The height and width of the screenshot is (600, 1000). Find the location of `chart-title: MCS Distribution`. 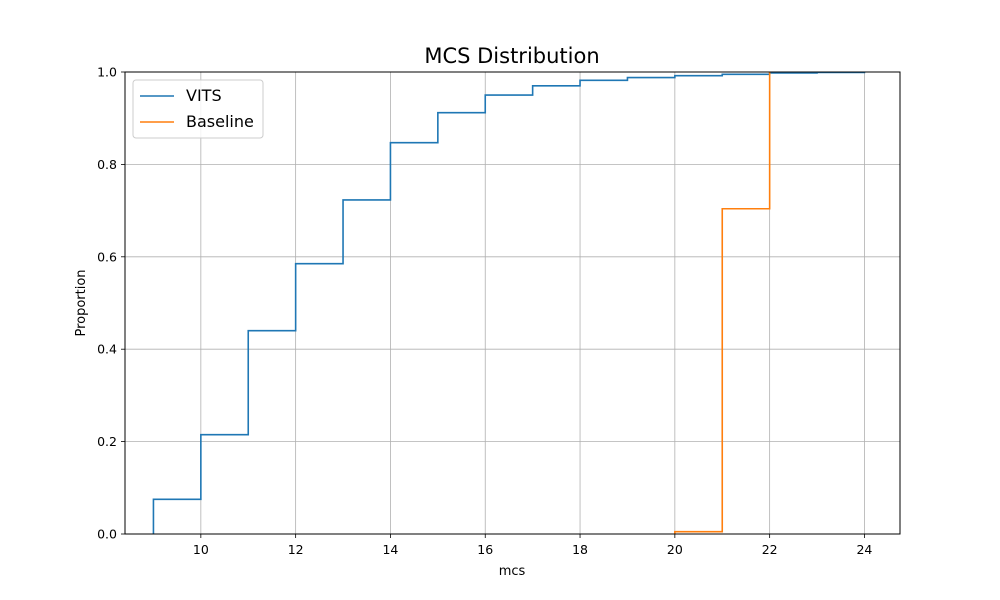

chart-title: MCS Distribution is located at coordinates (511, 56).